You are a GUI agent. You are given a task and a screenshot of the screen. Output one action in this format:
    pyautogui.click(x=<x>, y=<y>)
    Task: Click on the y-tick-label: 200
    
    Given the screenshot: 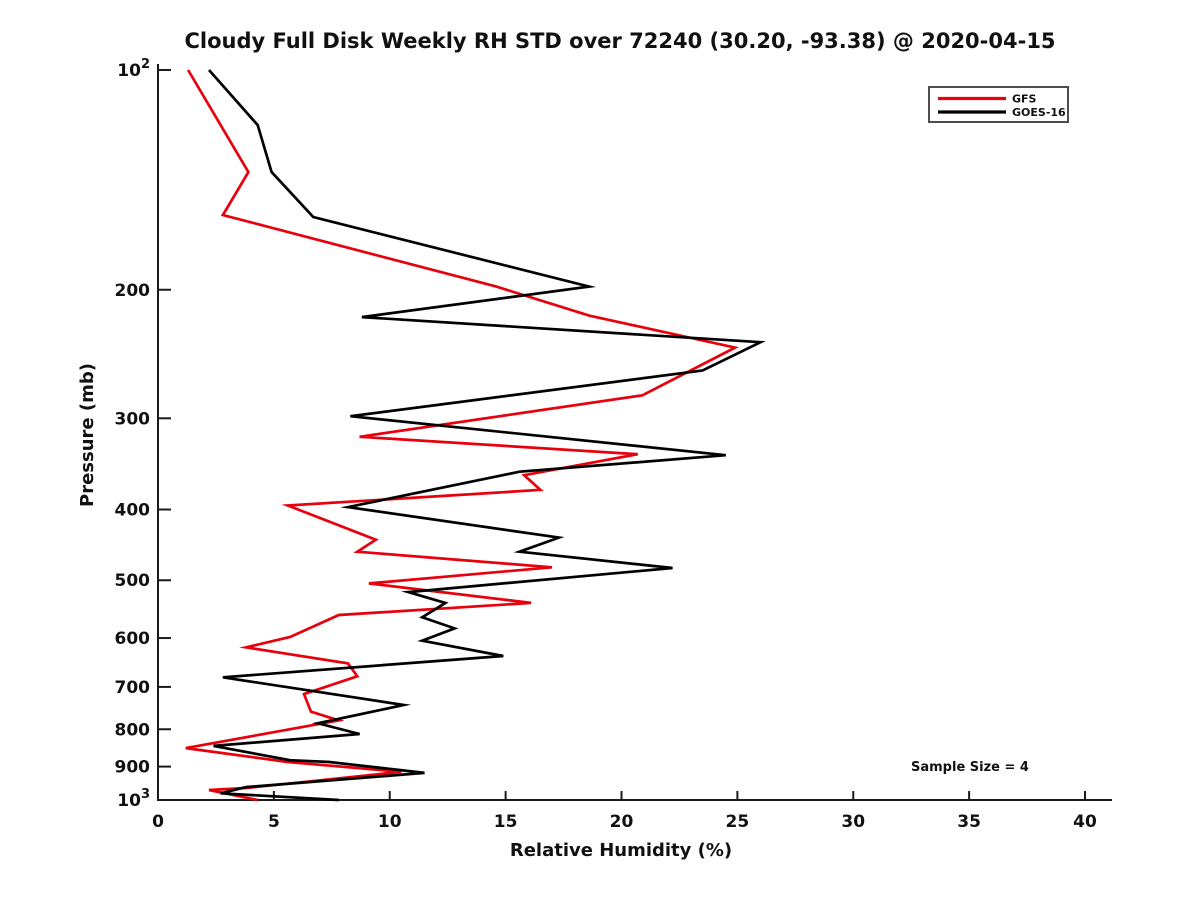 What is the action you would take?
    pyautogui.click(x=133, y=291)
    